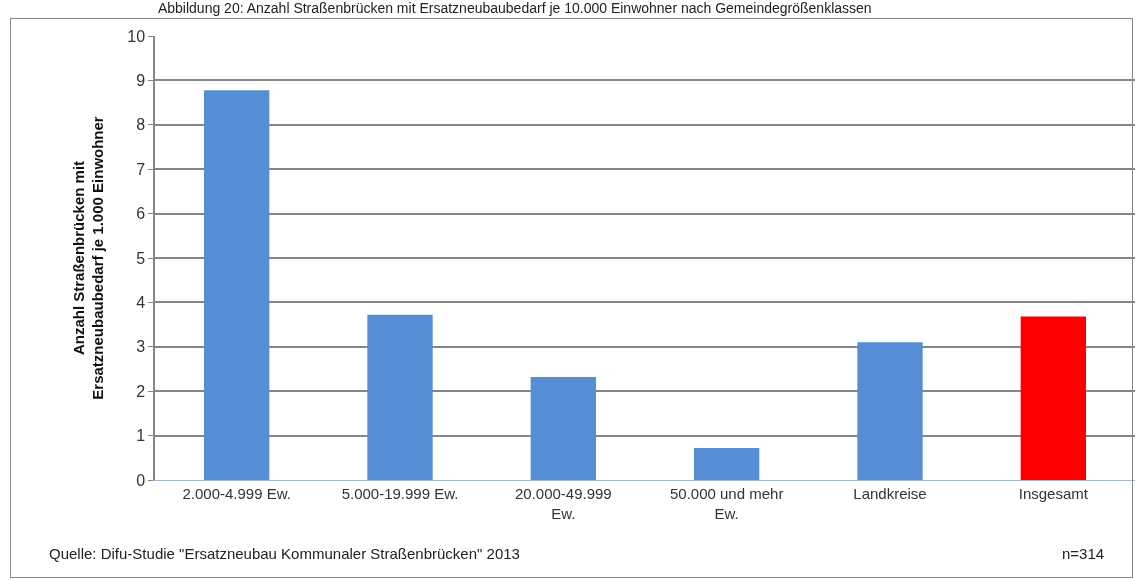 Image resolution: width=1135 pixels, height=580 pixels. I want to click on y-tick-label: 5, so click(141, 258).